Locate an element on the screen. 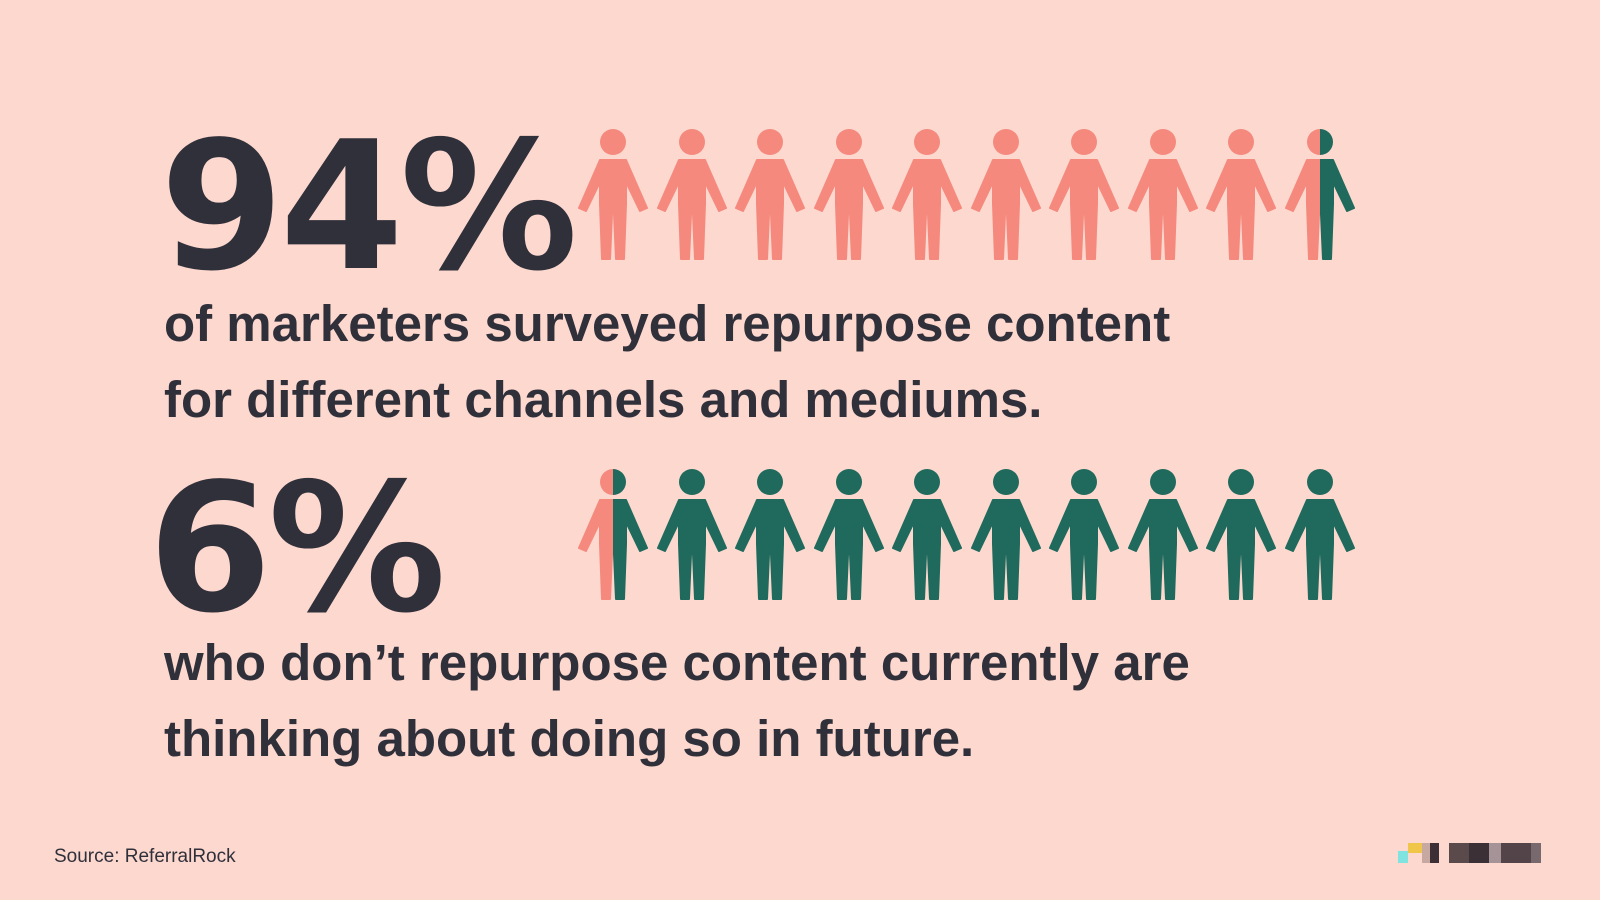  source-credit: Source: ReferralRock is located at coordinates (145, 856).